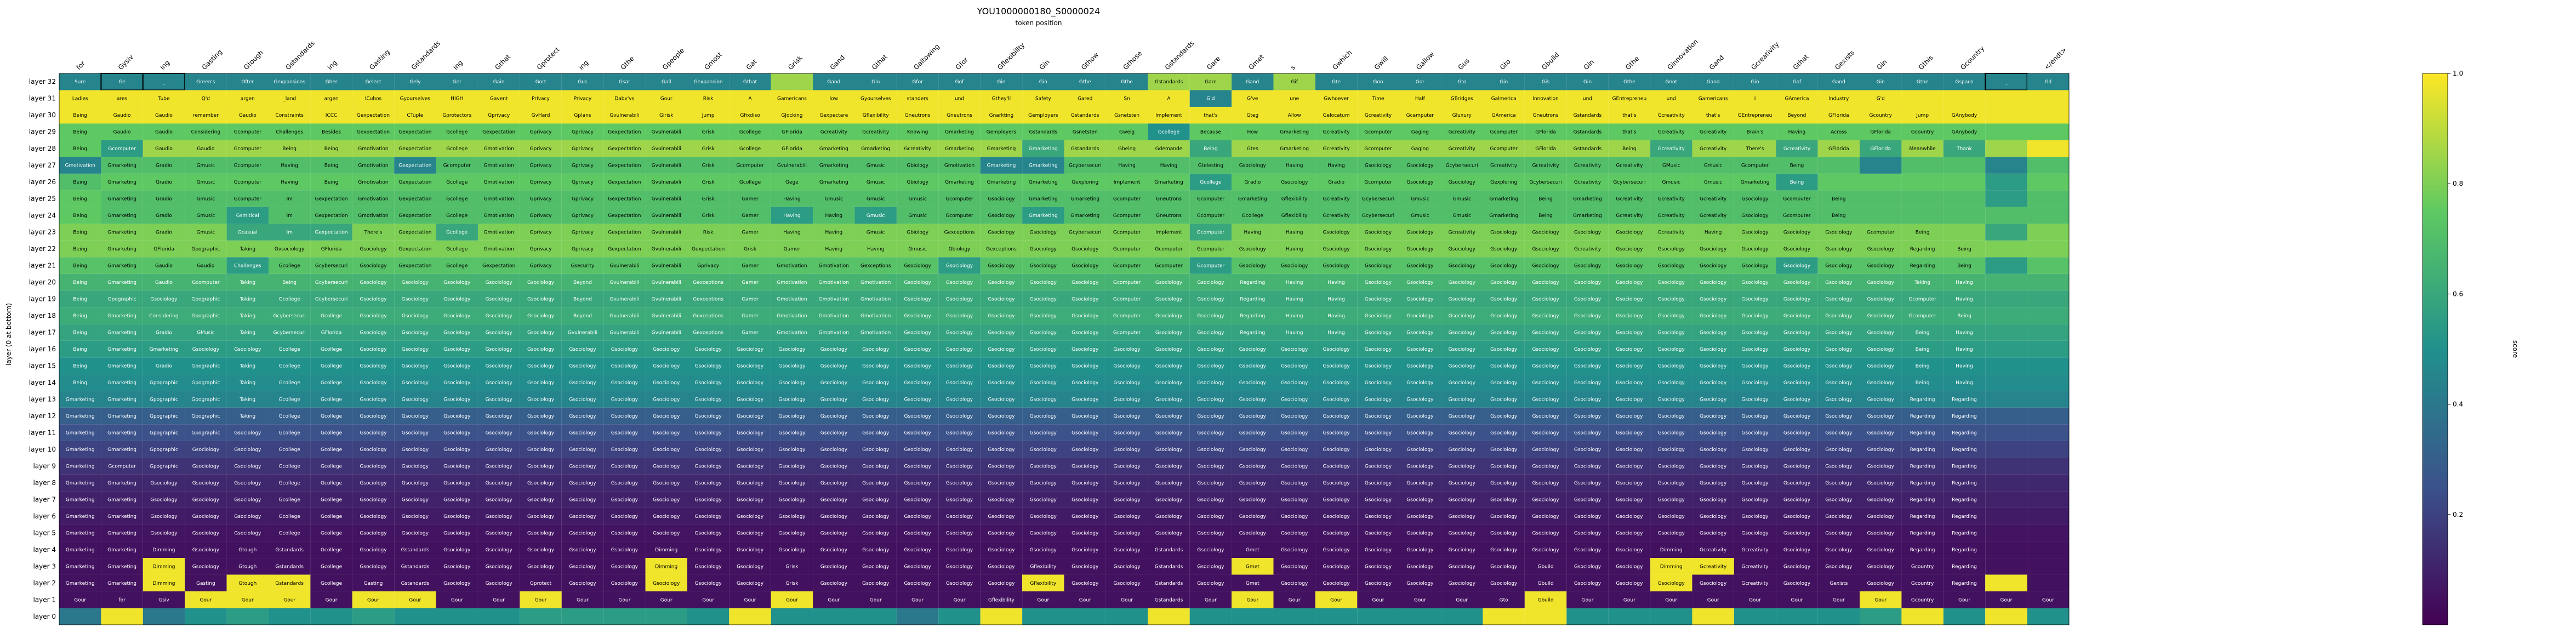 Image resolution: width=2576 pixels, height=633 pixels. Describe the element at coordinates (624, 166) in the screenshot. I see `cell-label: Gexpectation` at that location.